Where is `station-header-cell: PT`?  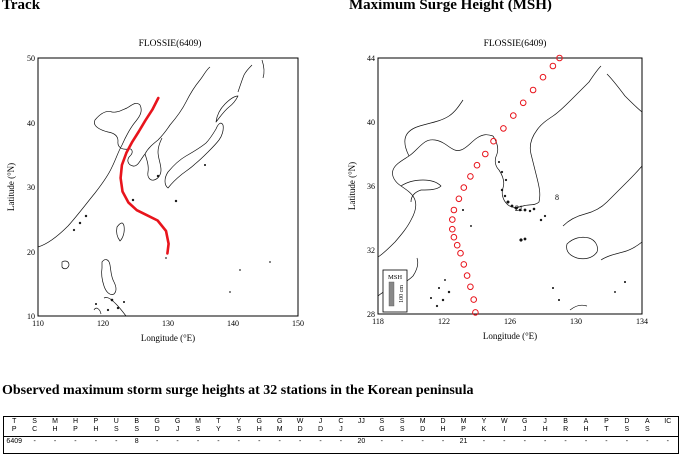 station-header-cell: PT is located at coordinates (606, 427).